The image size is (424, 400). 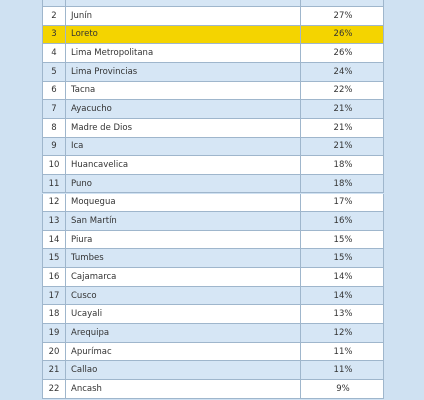 I want to click on table-row: 19 Arequipa 12%, so click(x=213, y=333).